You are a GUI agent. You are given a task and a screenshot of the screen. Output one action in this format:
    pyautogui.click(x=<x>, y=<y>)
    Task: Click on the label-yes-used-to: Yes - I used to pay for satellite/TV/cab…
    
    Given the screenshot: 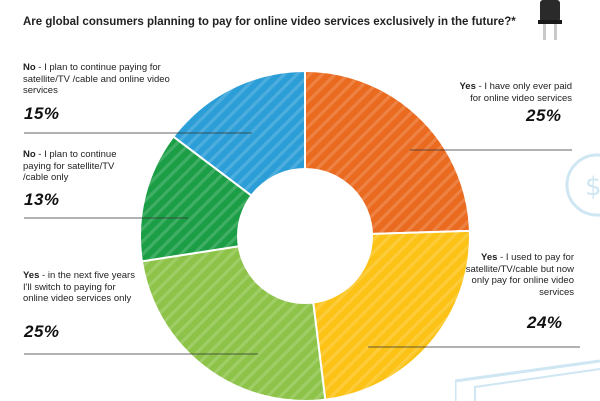 What is the action you would take?
    pyautogui.click(x=519, y=275)
    